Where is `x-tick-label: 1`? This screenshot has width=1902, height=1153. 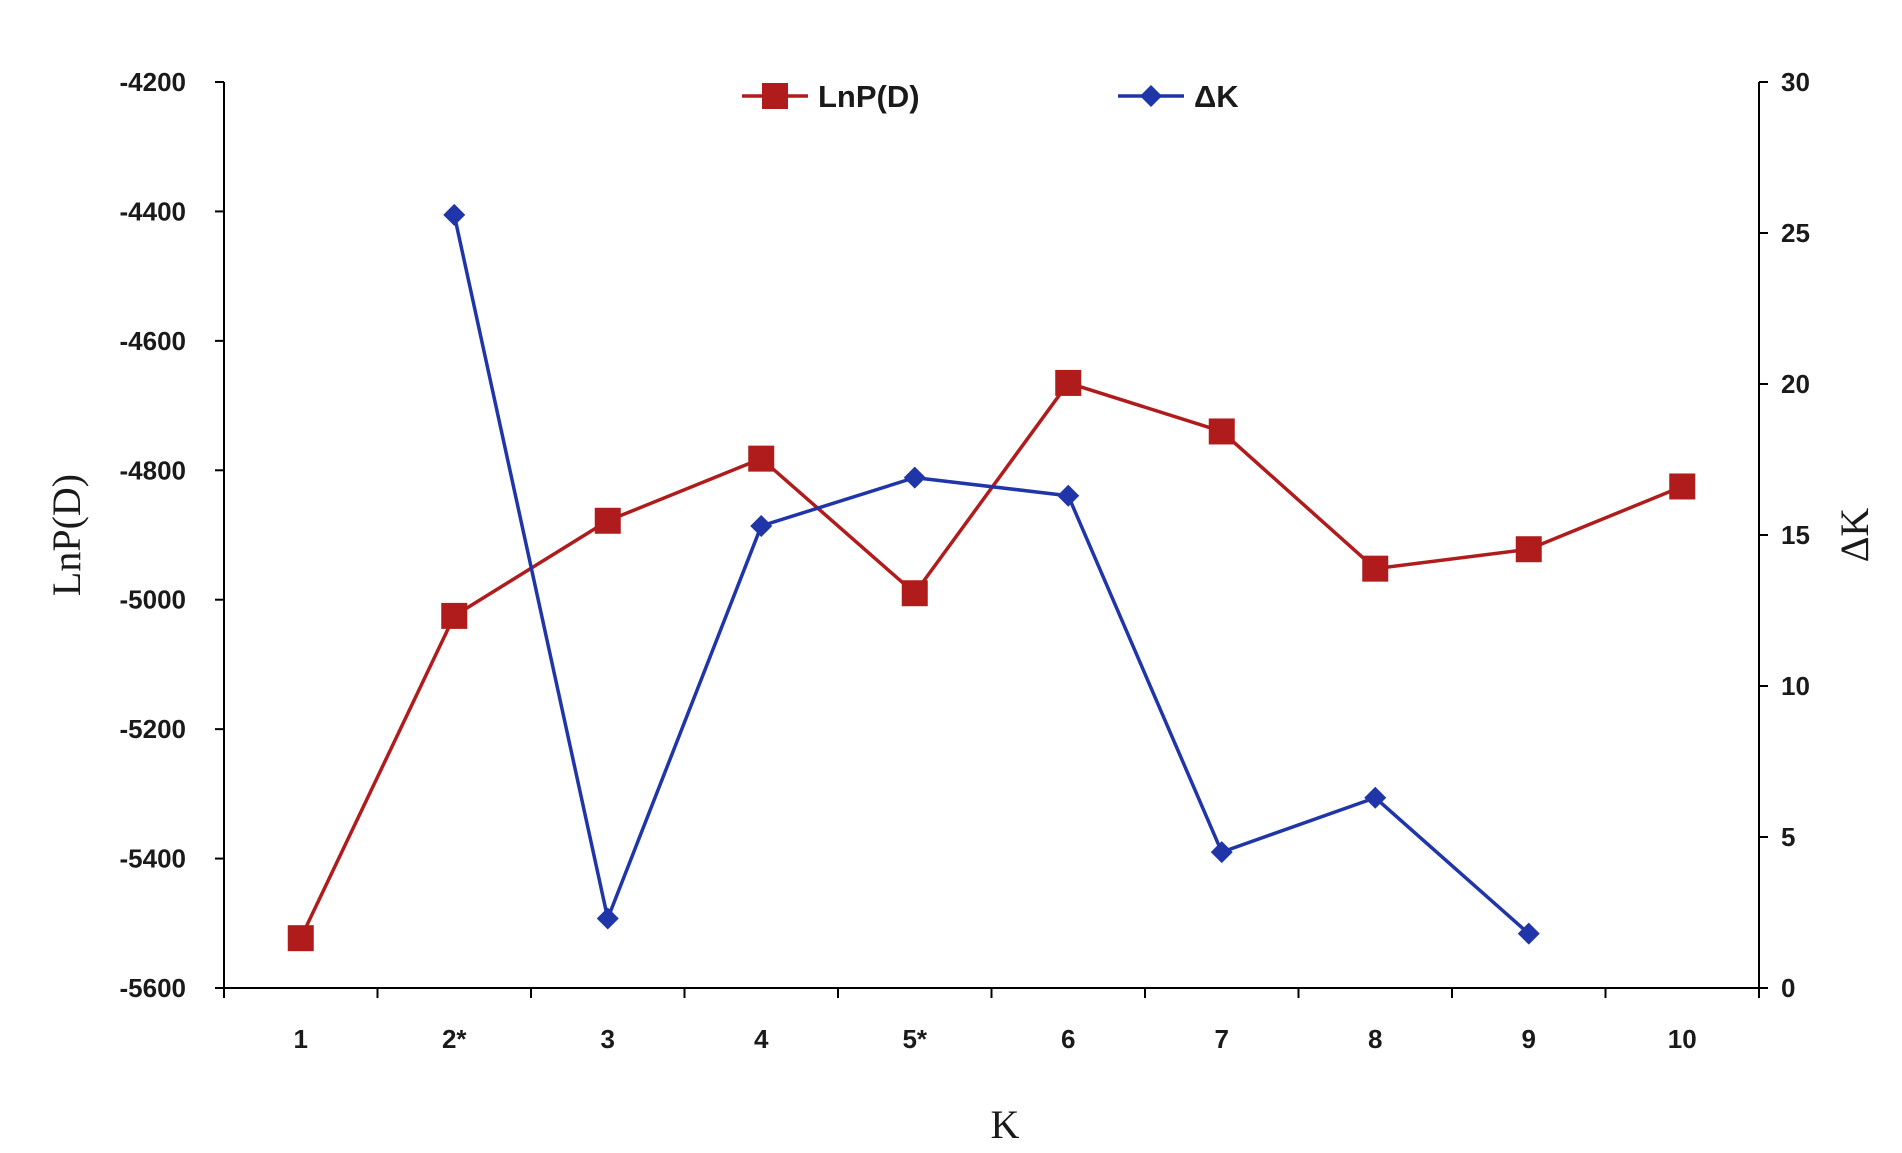
x-tick-label: 1 is located at coordinates (301, 1039).